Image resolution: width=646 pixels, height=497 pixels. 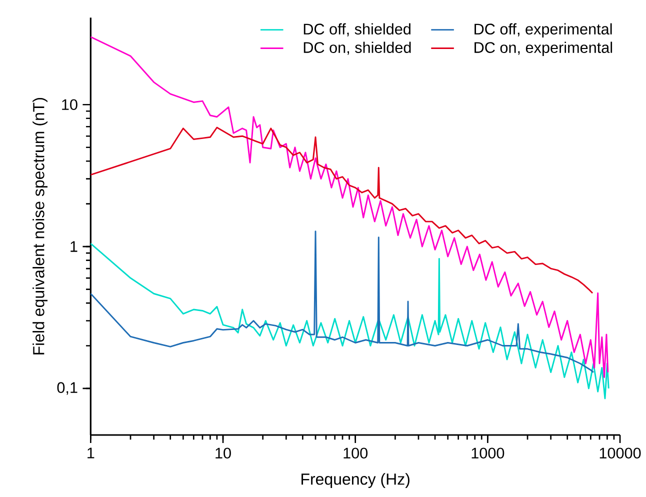 I want to click on y-axis-title: Field equivalent noise spectrum (nT), so click(x=40, y=226).